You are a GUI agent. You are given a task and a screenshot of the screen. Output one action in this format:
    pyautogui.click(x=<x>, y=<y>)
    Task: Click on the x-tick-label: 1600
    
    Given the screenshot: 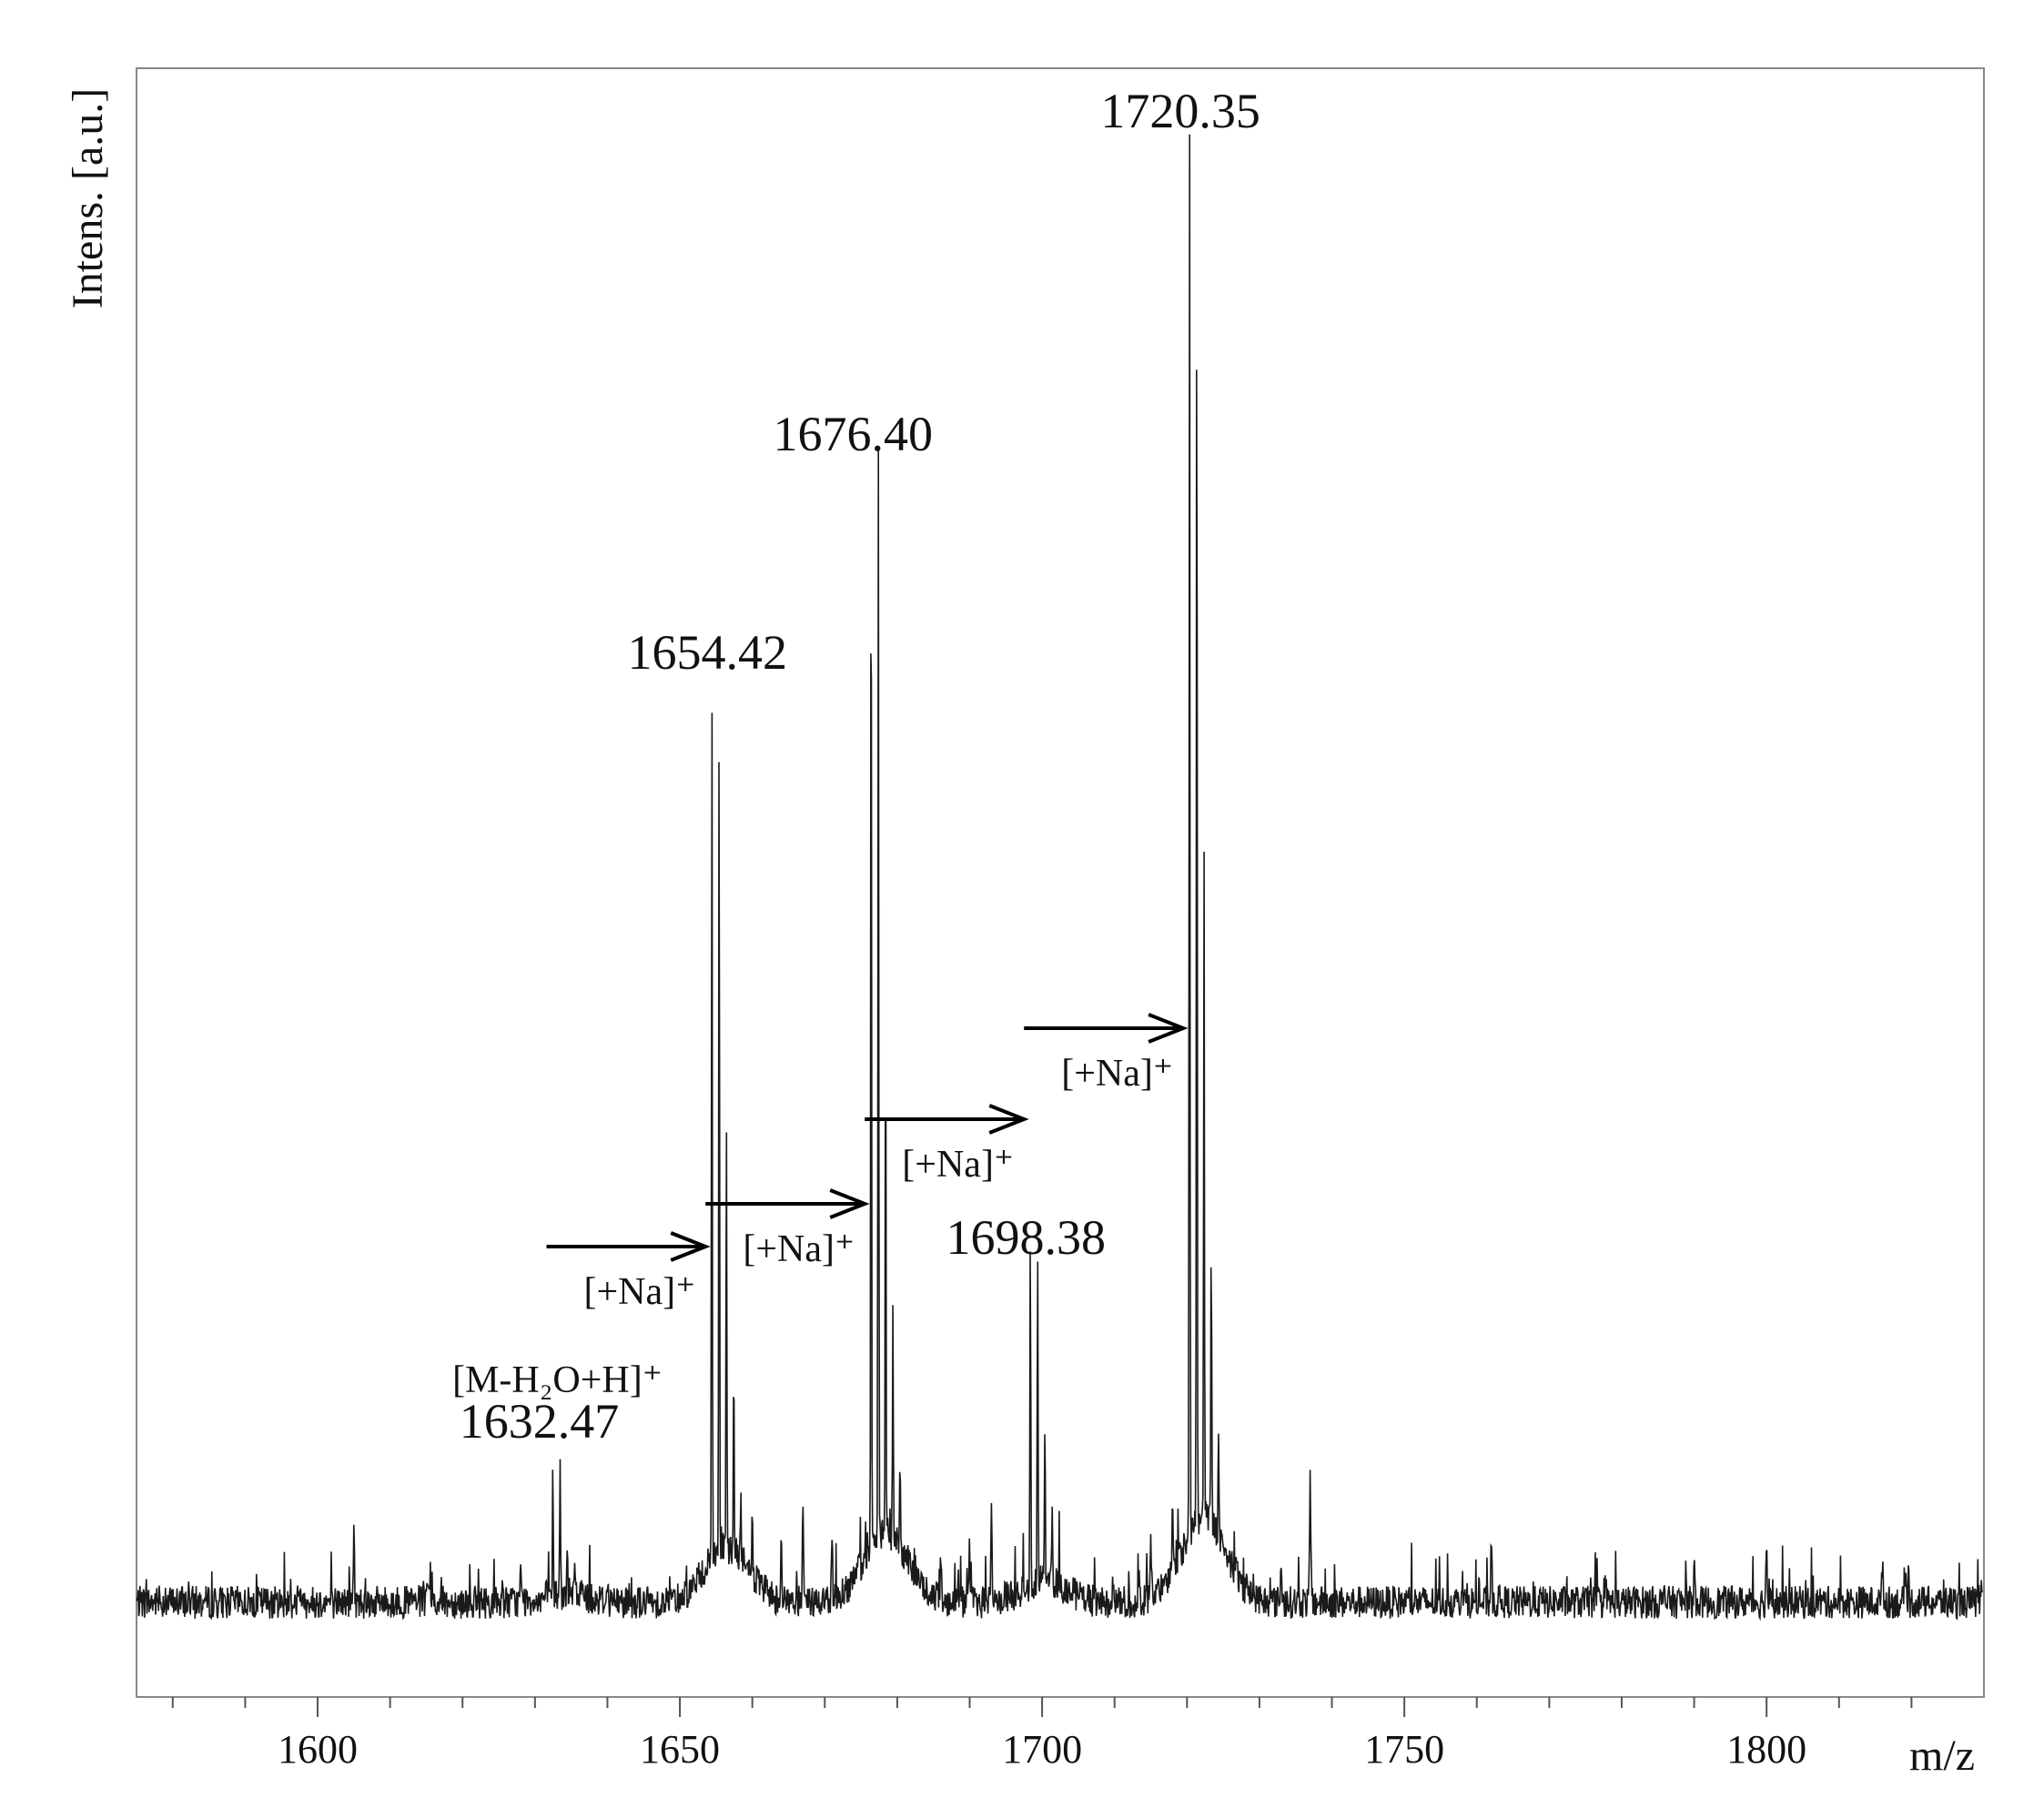 What is the action you would take?
    pyautogui.click(x=318, y=1749)
    